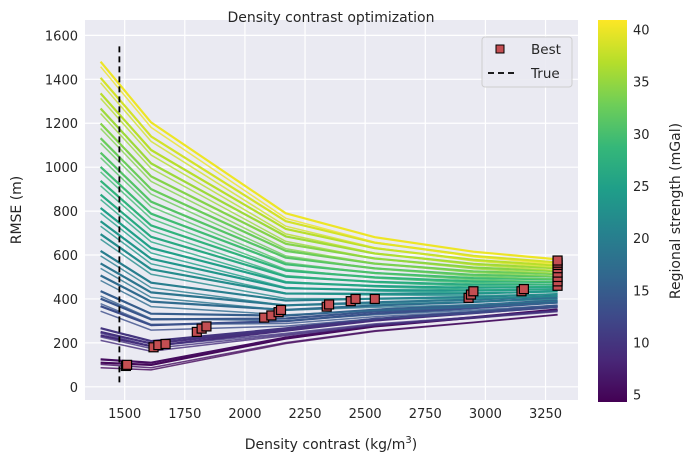  I want to click on colorbar-ticks: 5 10 15 20 25 30 35 40, so click(641, 213).